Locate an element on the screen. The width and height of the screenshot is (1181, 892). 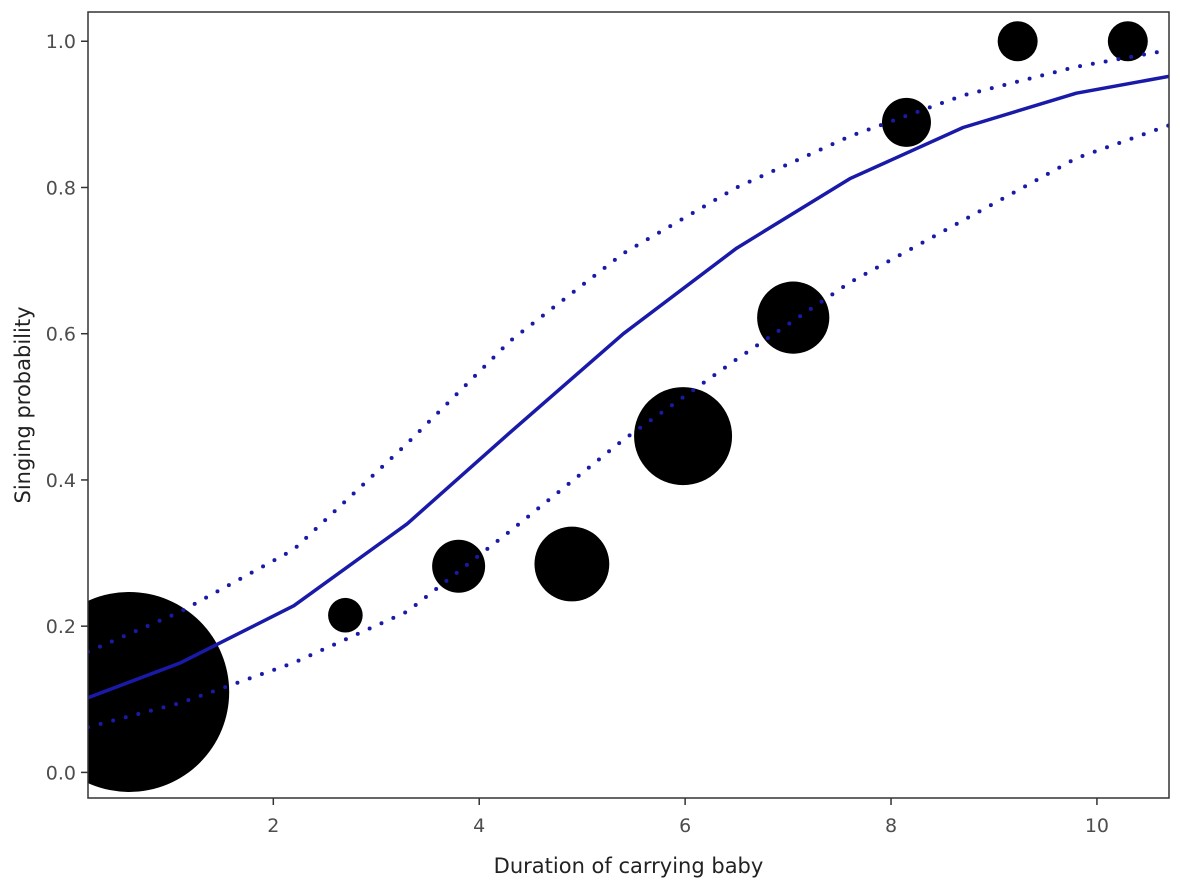
y-tick-label-1: 0.2 is located at coordinates (61, 627).